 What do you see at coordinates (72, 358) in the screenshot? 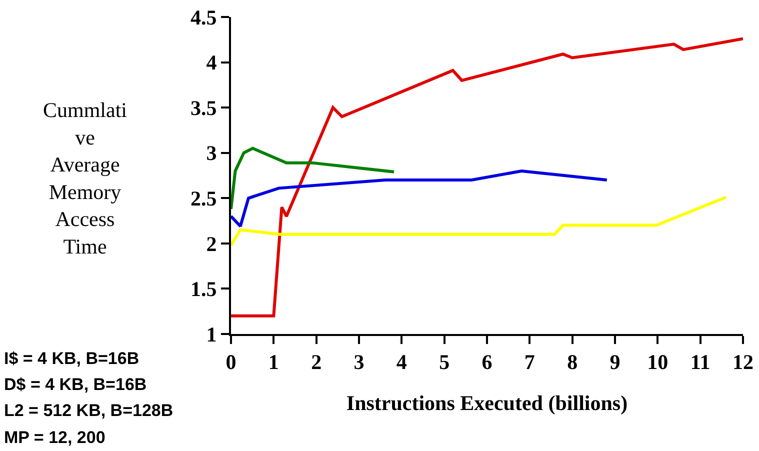
I see `text: I$ = 4 KB, B=16B` at bounding box center [72, 358].